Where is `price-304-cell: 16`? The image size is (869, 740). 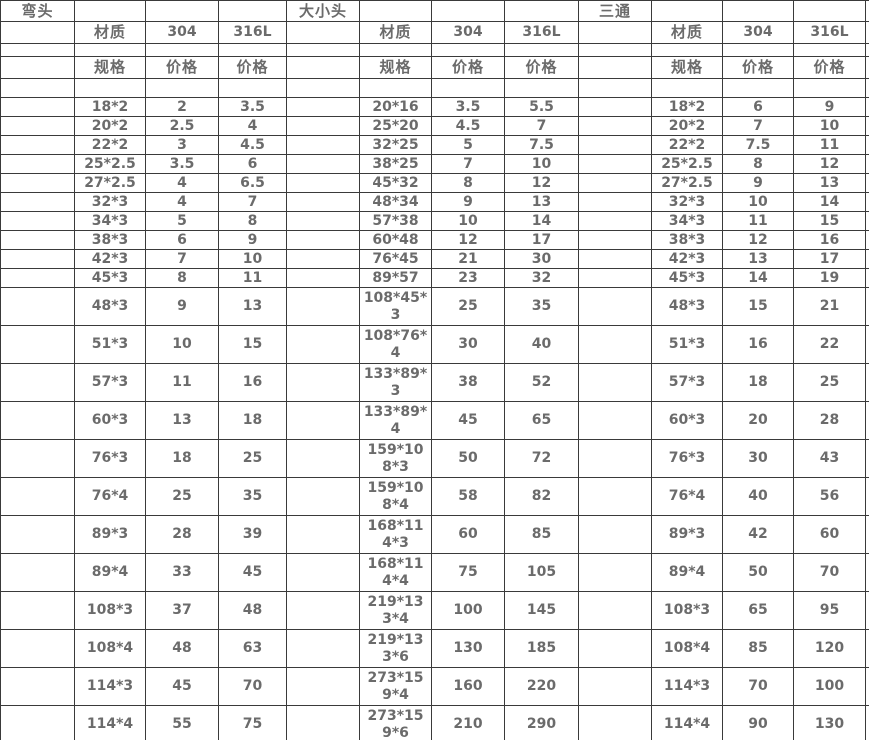
price-304-cell: 16 is located at coordinates (758, 345).